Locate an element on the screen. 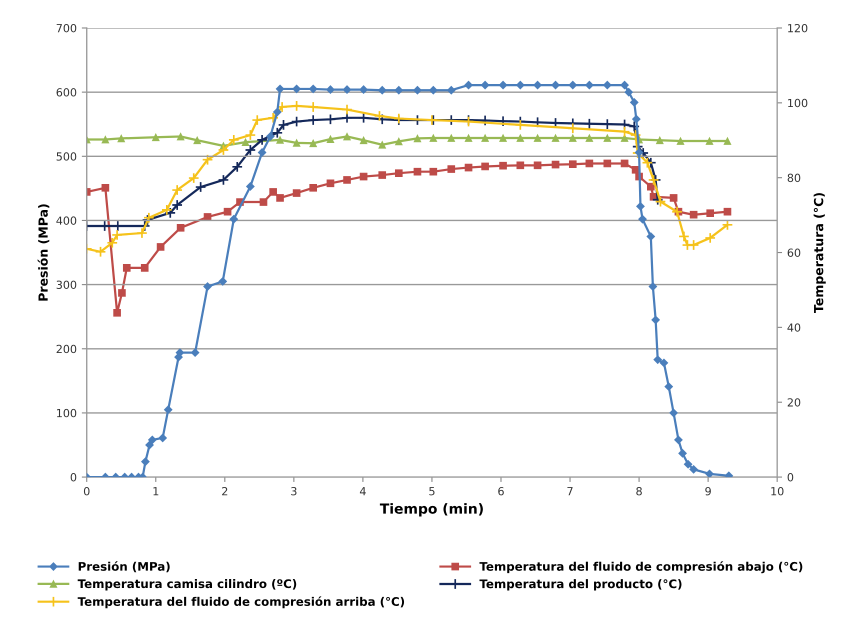  y2-tick-label: 40 is located at coordinates (793, 327).